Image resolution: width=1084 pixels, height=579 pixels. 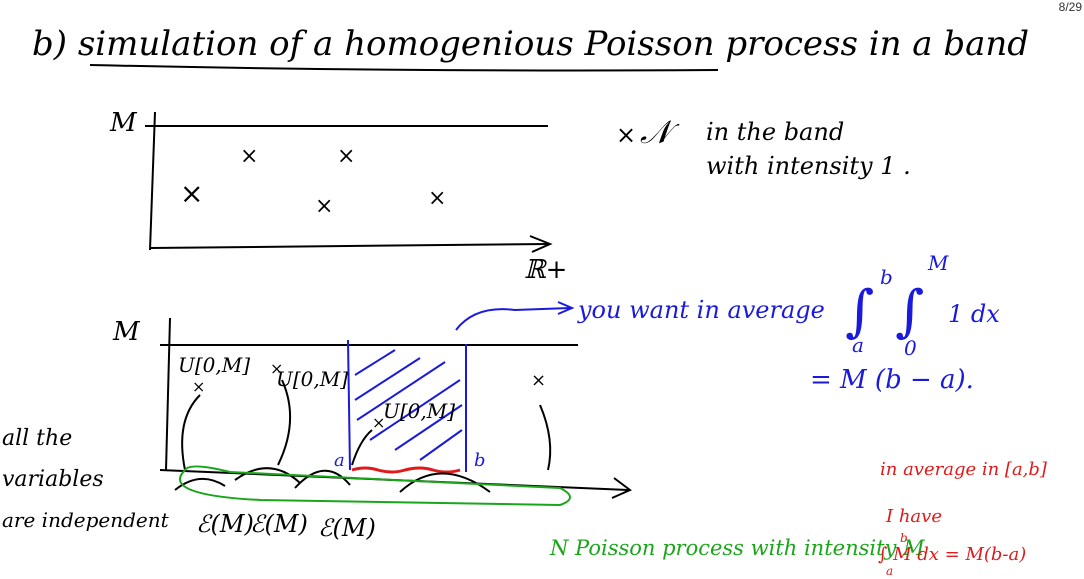 What do you see at coordinates (198, 386) in the screenshot?
I see `uniform-point-1: ×` at bounding box center [198, 386].